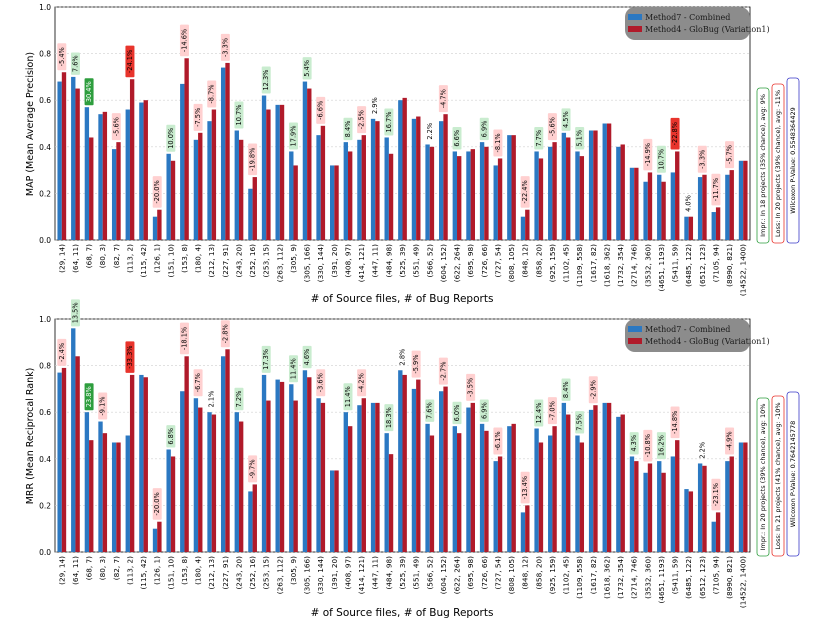  Describe the element at coordinates (30, 436) in the screenshot. I see `mrr-y-axis-label: MRR (Mean Reciprocal Rank)` at that location.